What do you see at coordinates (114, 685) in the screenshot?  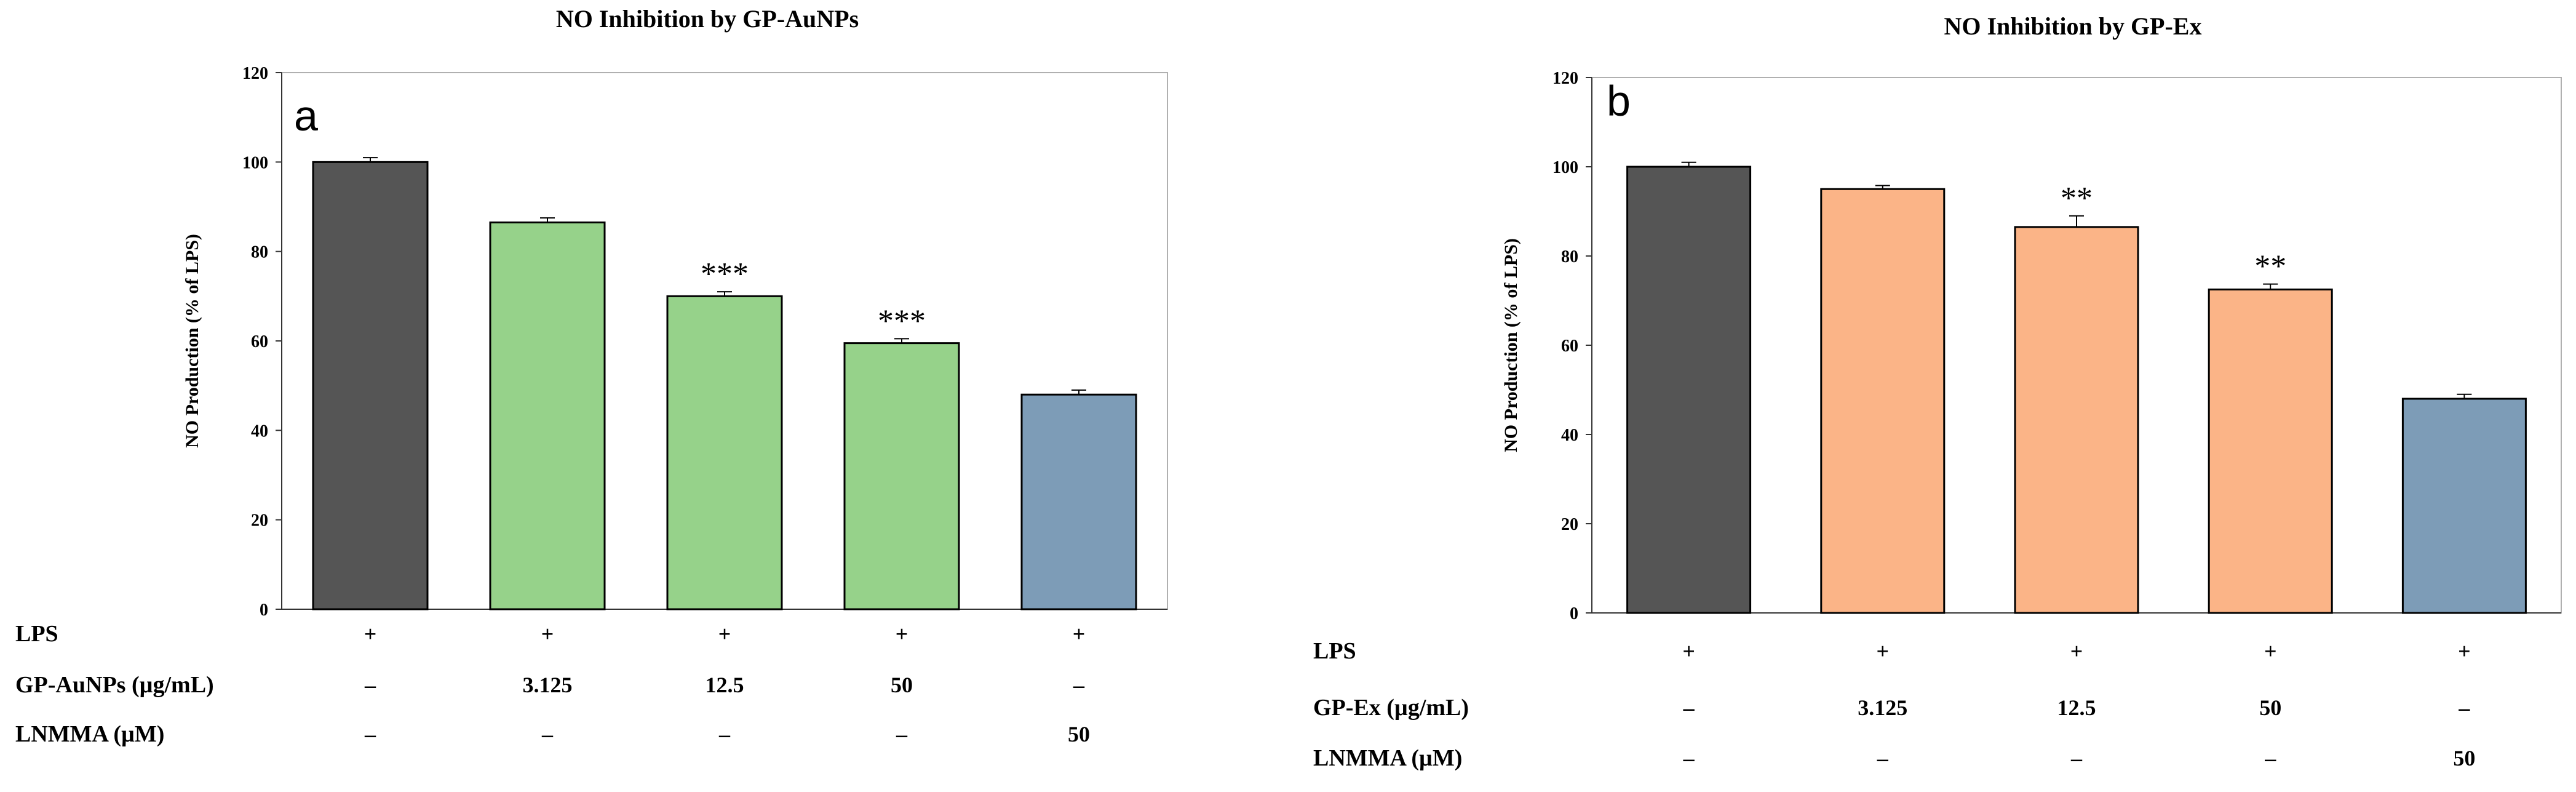 I see `treatment-row-label: GP-AuNPs (µg/mL)` at bounding box center [114, 685].